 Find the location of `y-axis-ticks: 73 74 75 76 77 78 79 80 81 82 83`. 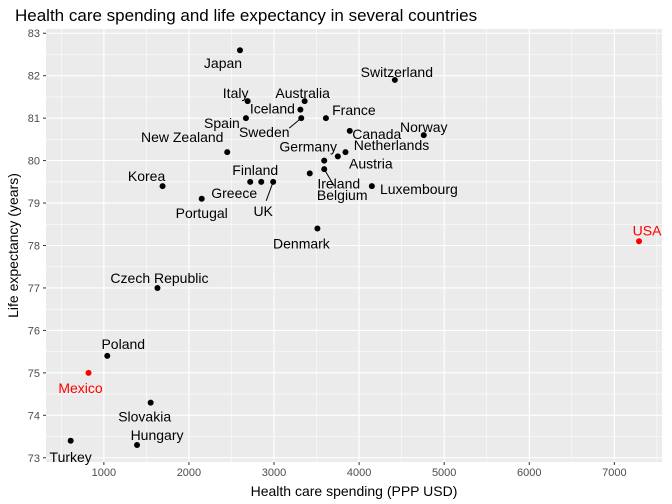

y-axis-ticks: 73 74 75 76 77 78 79 80 81 82 83 is located at coordinates (37, 246).